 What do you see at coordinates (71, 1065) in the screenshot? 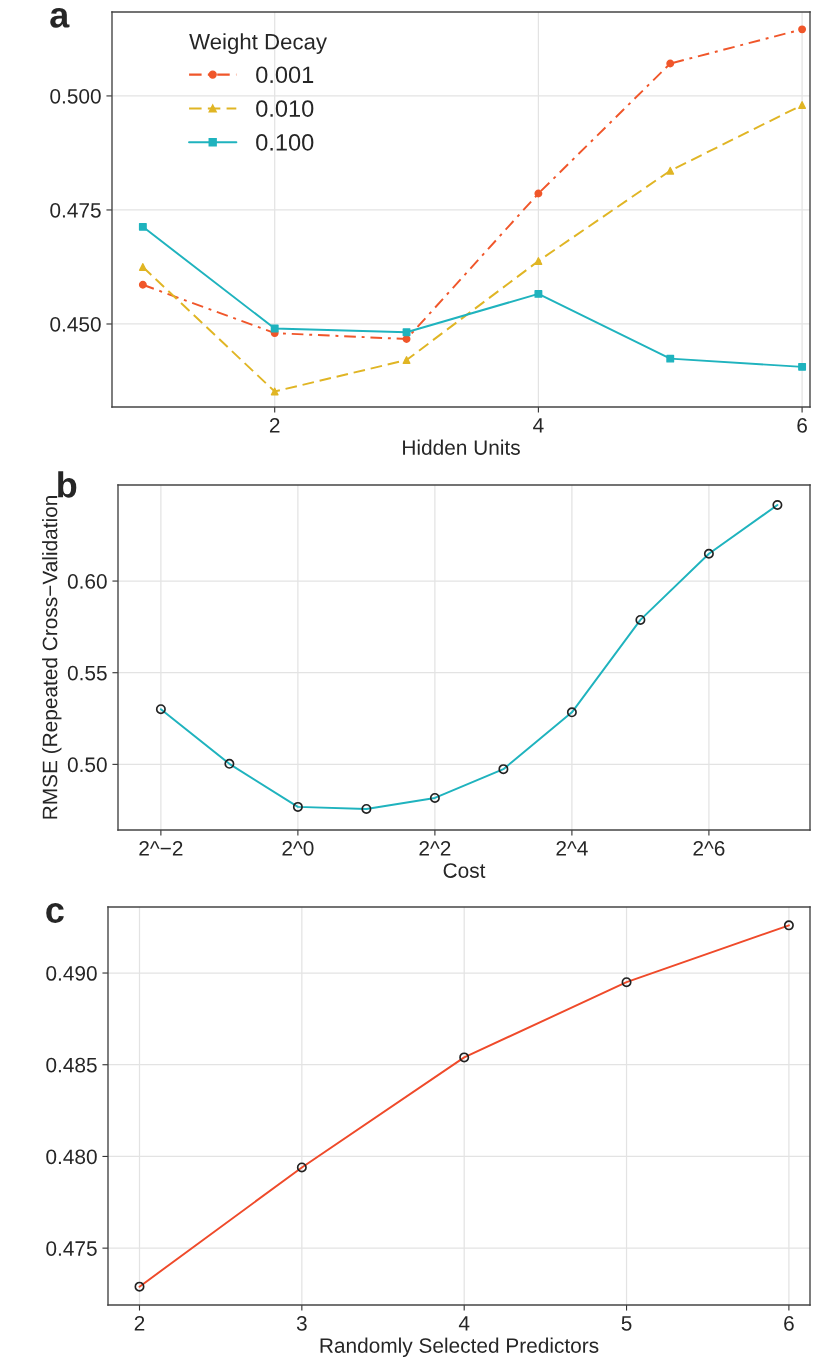
I see `y-tick-label: 0.485` at bounding box center [71, 1065].